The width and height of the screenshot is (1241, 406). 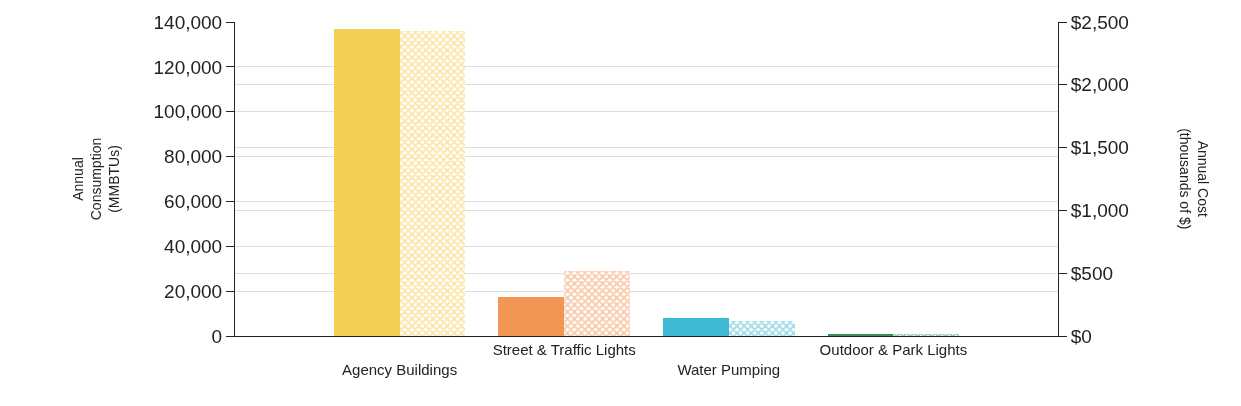 What do you see at coordinates (1099, 148) in the screenshot?
I see `y2-tick-label: $1,500` at bounding box center [1099, 148].